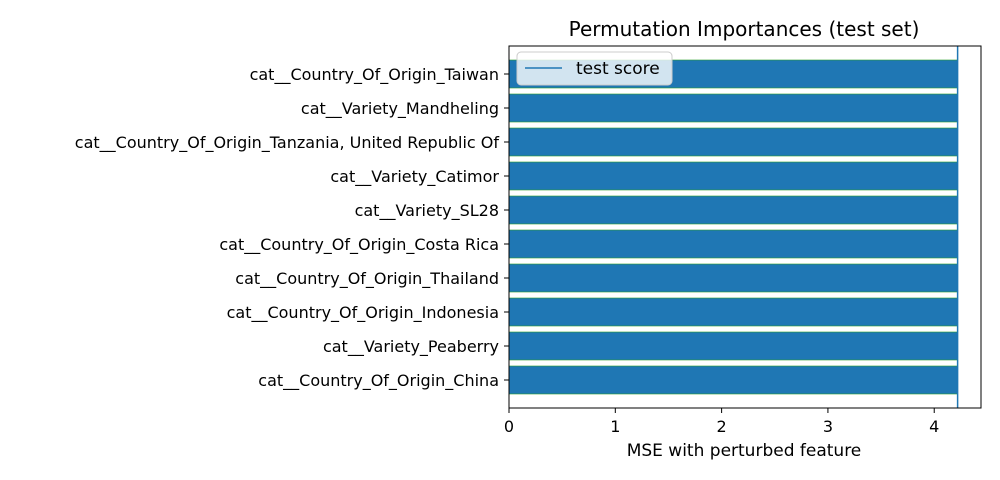 This screenshot has width=1000, height=480. I want to click on legend: test score, so click(594, 68).